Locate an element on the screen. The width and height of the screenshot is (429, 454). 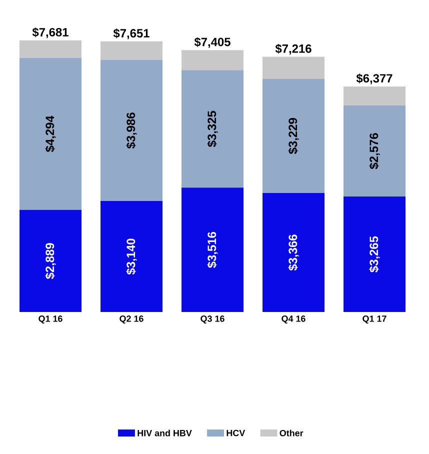
x-tick-label: Q4 16 is located at coordinates (294, 320).